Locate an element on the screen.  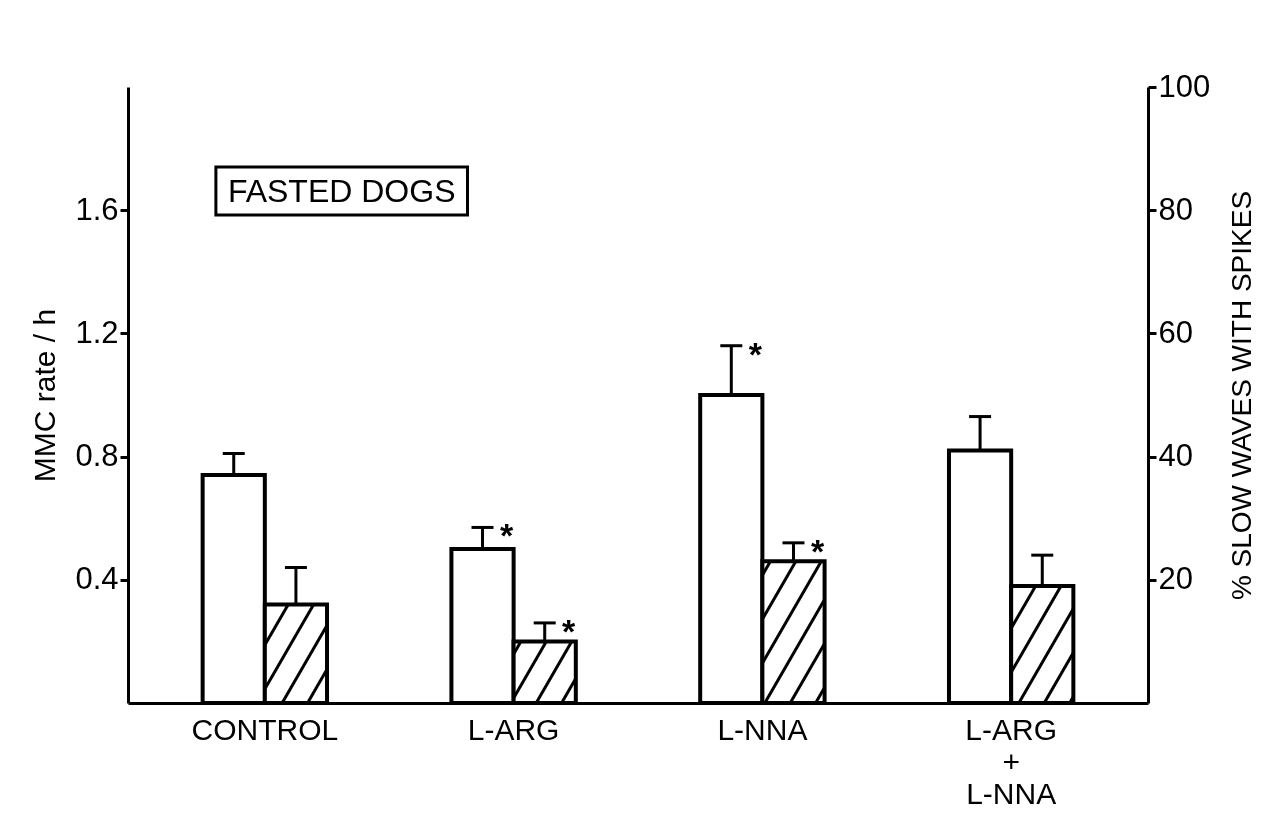
y-axis-title: MMC rate / h is located at coordinates (45, 395).